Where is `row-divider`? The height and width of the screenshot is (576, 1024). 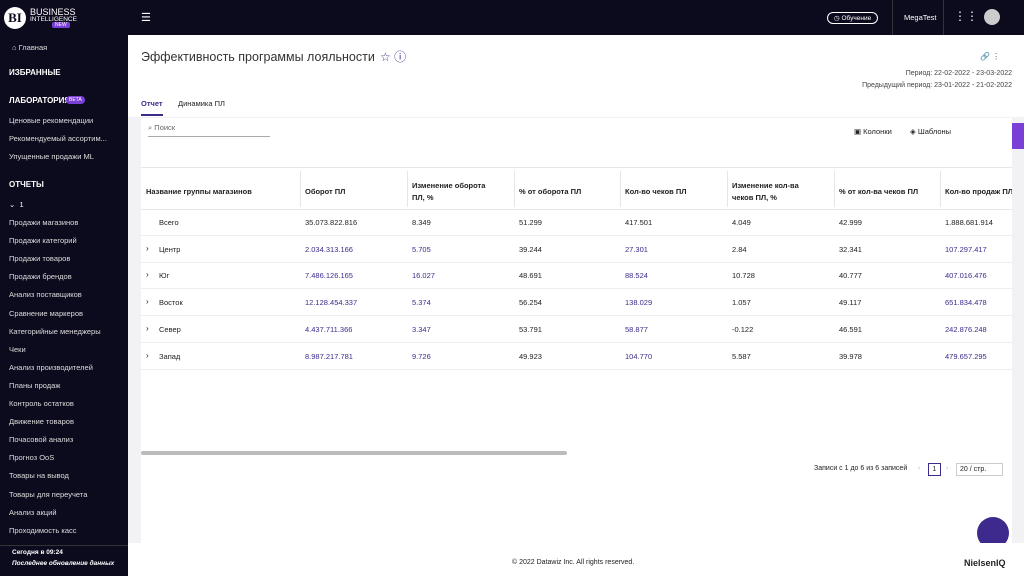
row-divider is located at coordinates (576, 262).